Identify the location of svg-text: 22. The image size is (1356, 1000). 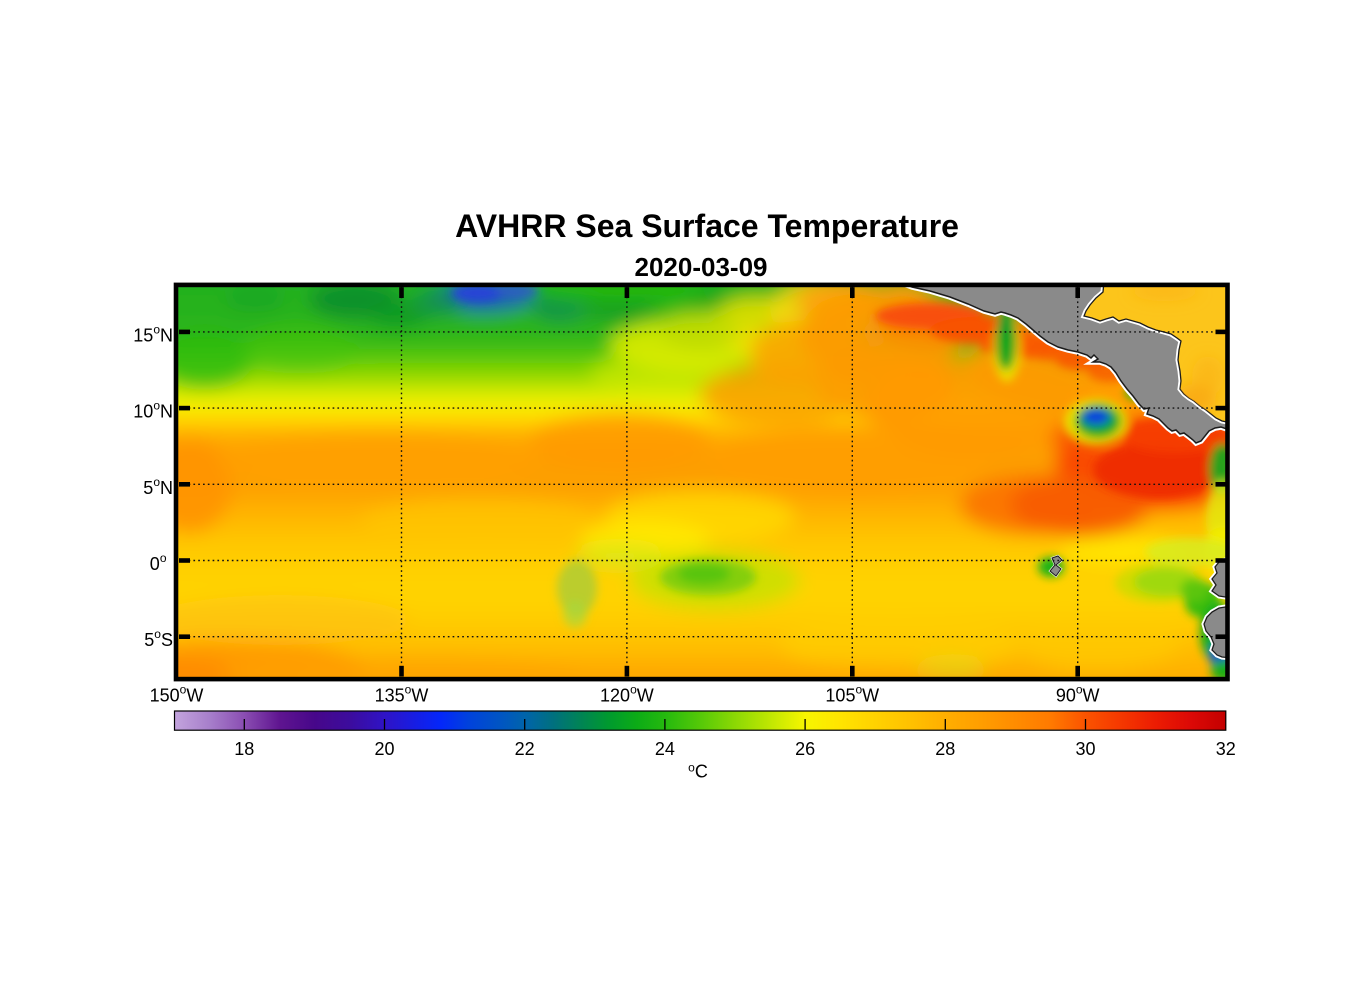
(525, 749).